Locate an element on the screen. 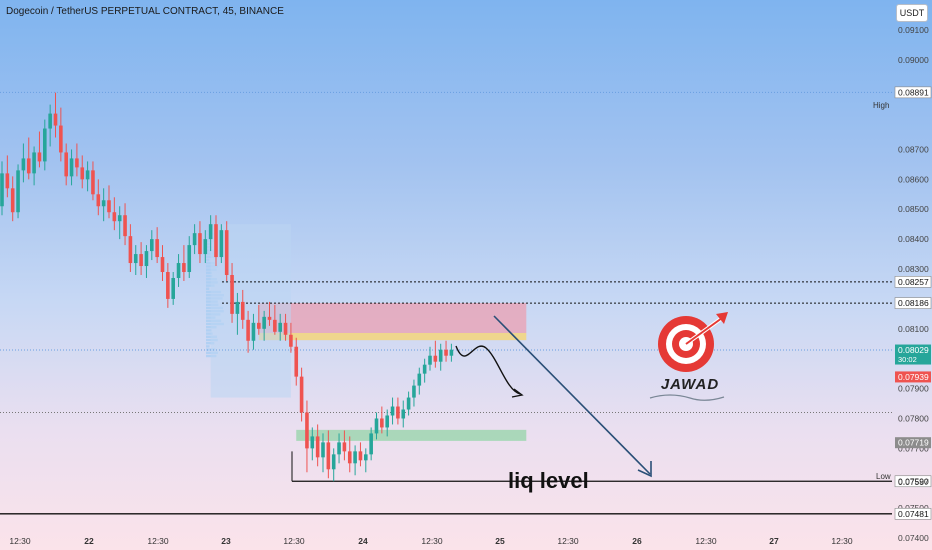 This screenshot has width=932, height=550. price-label: 0.08186 is located at coordinates (913, 303).